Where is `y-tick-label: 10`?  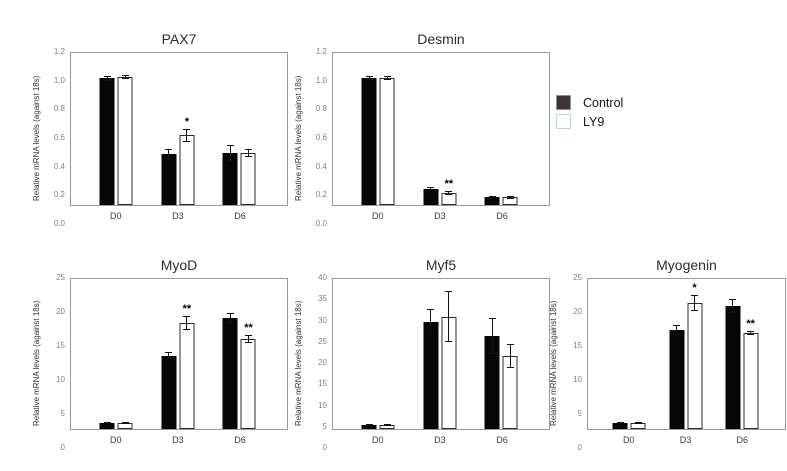 y-tick-label: 10 is located at coordinates (60, 379).